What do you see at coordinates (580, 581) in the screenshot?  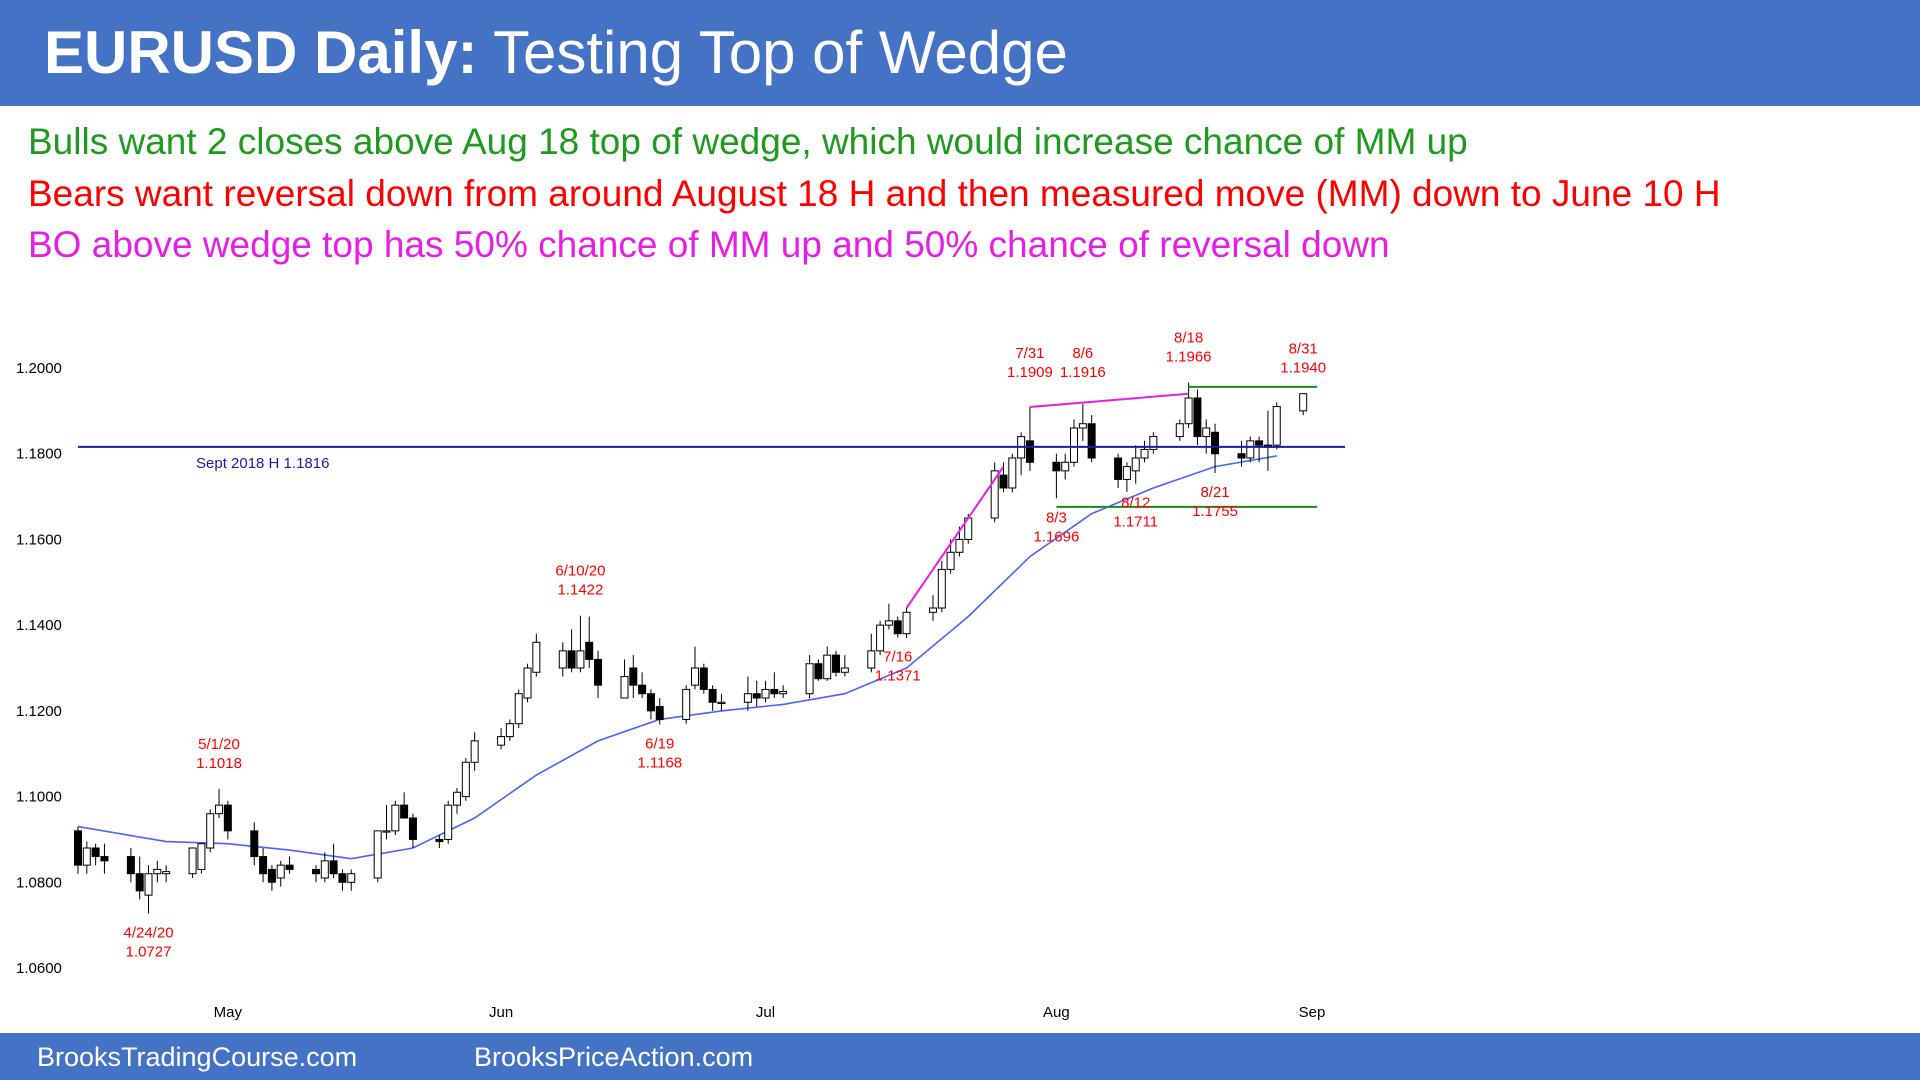 I see `price-annotation: 6/10/20 1.1422` at bounding box center [580, 581].